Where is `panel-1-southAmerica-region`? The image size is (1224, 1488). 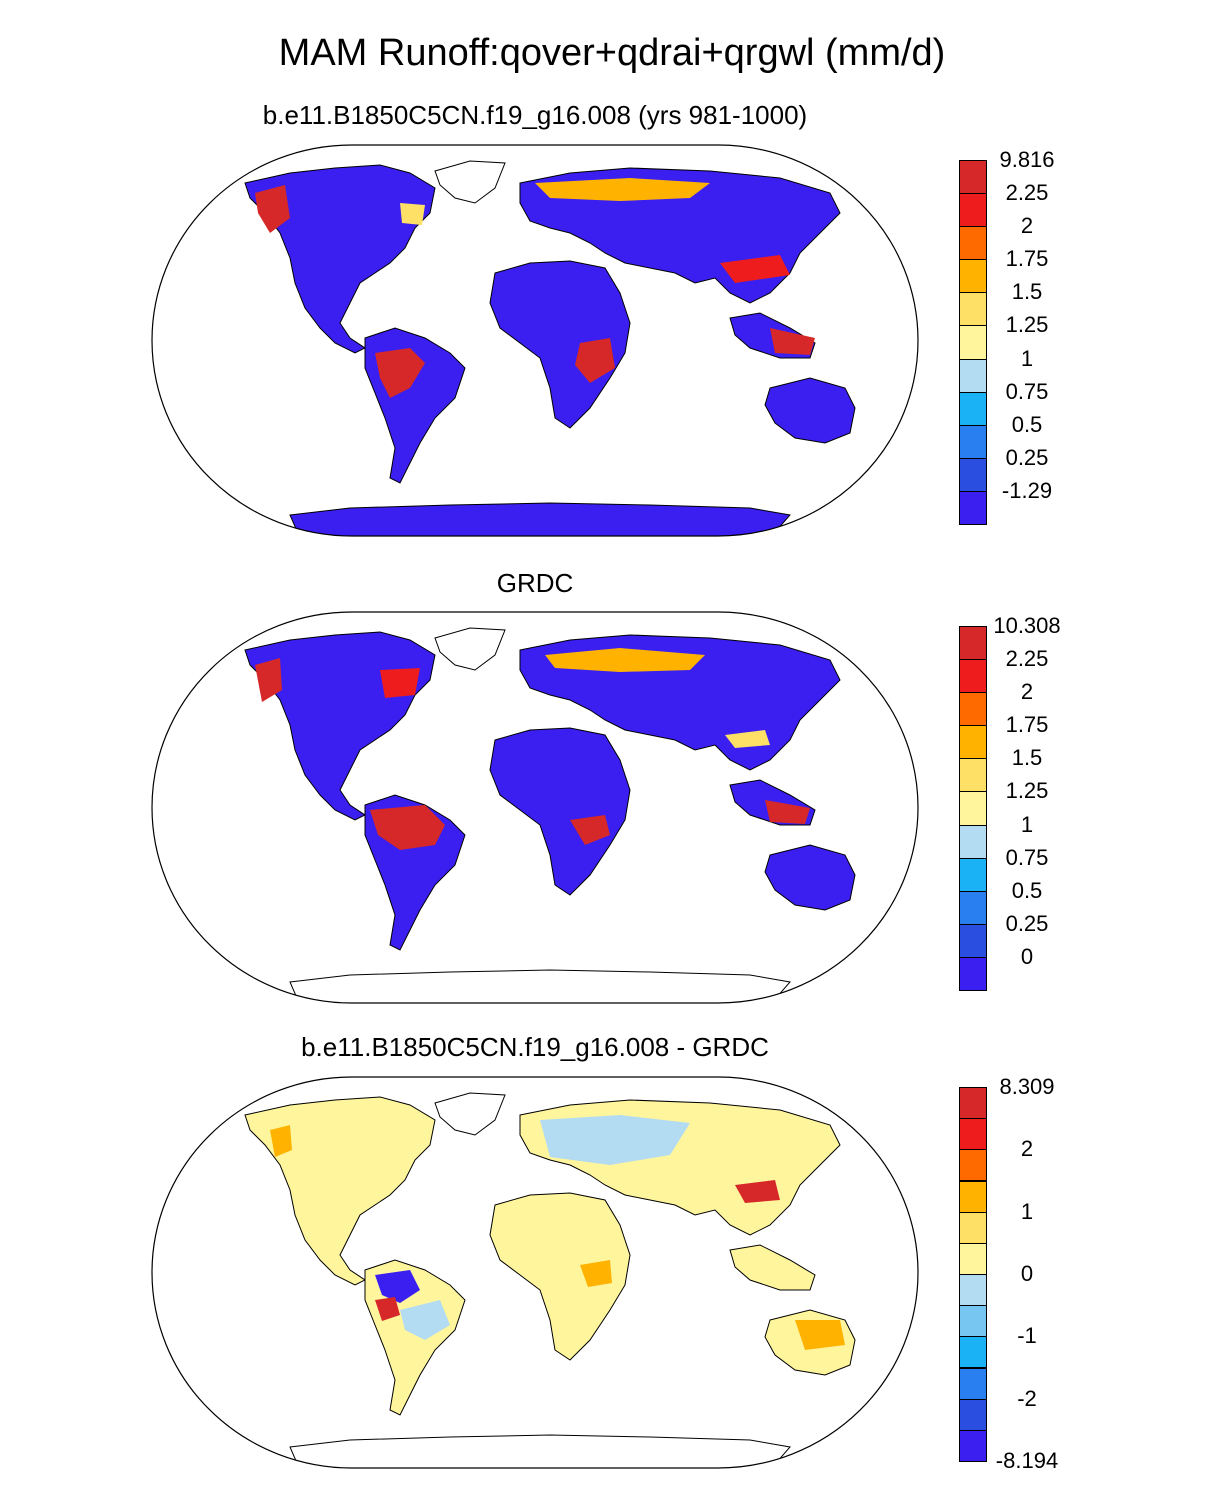 panel-1-southAmerica-region is located at coordinates (415, 405).